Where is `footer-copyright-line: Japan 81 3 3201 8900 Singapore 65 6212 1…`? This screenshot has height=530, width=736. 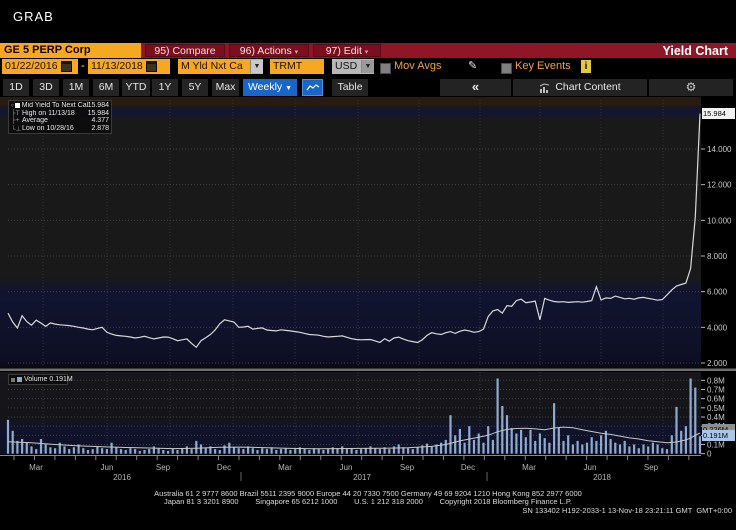
footer-copyright-line: Japan 81 3 3201 8900 Singapore 65 6212 1… is located at coordinates (368, 501).